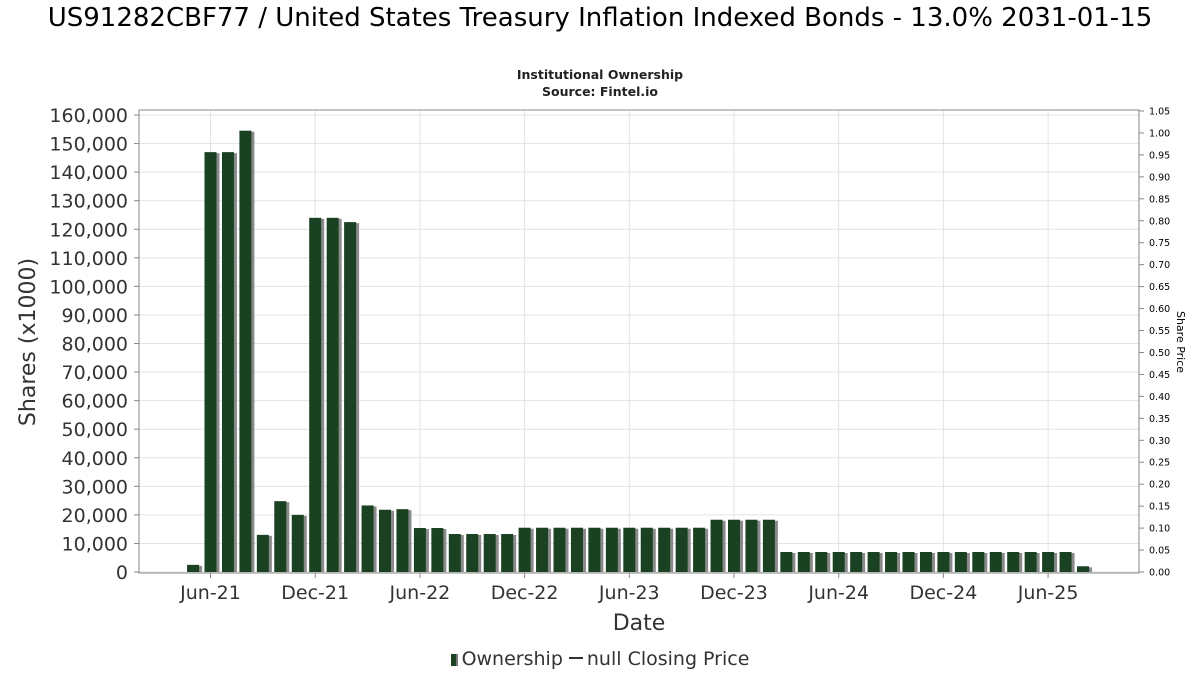  Describe the element at coordinates (1159, 199) in the screenshot. I see `y2-tick-label: 0.85` at that location.